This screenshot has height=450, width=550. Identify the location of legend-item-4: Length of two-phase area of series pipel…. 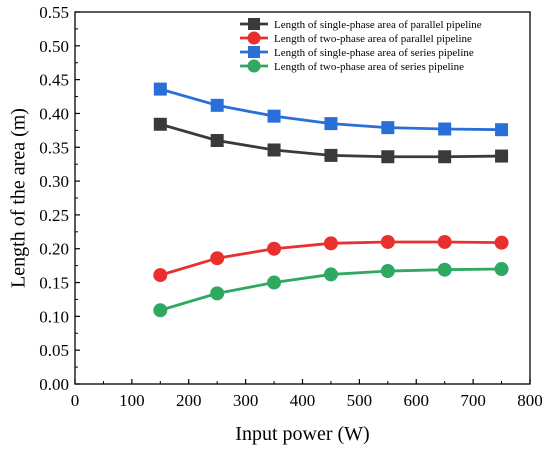
(352, 66).